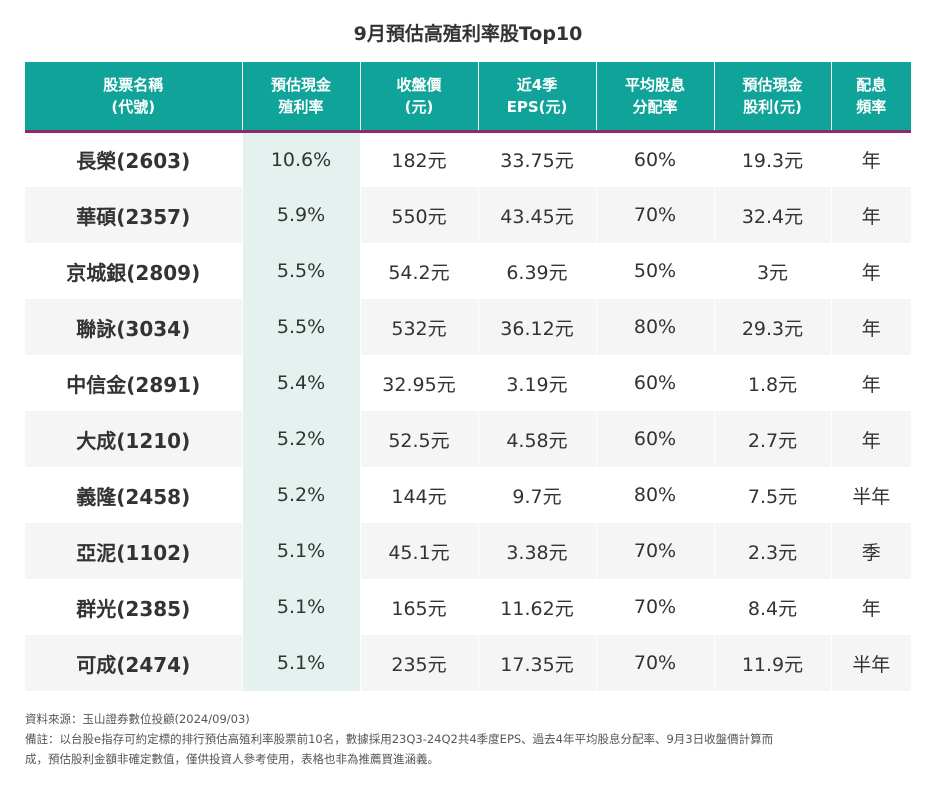 This screenshot has height=786, width=936. Describe the element at coordinates (655, 271) in the screenshot. I see `cell-payout-ratio: 50%` at that location.